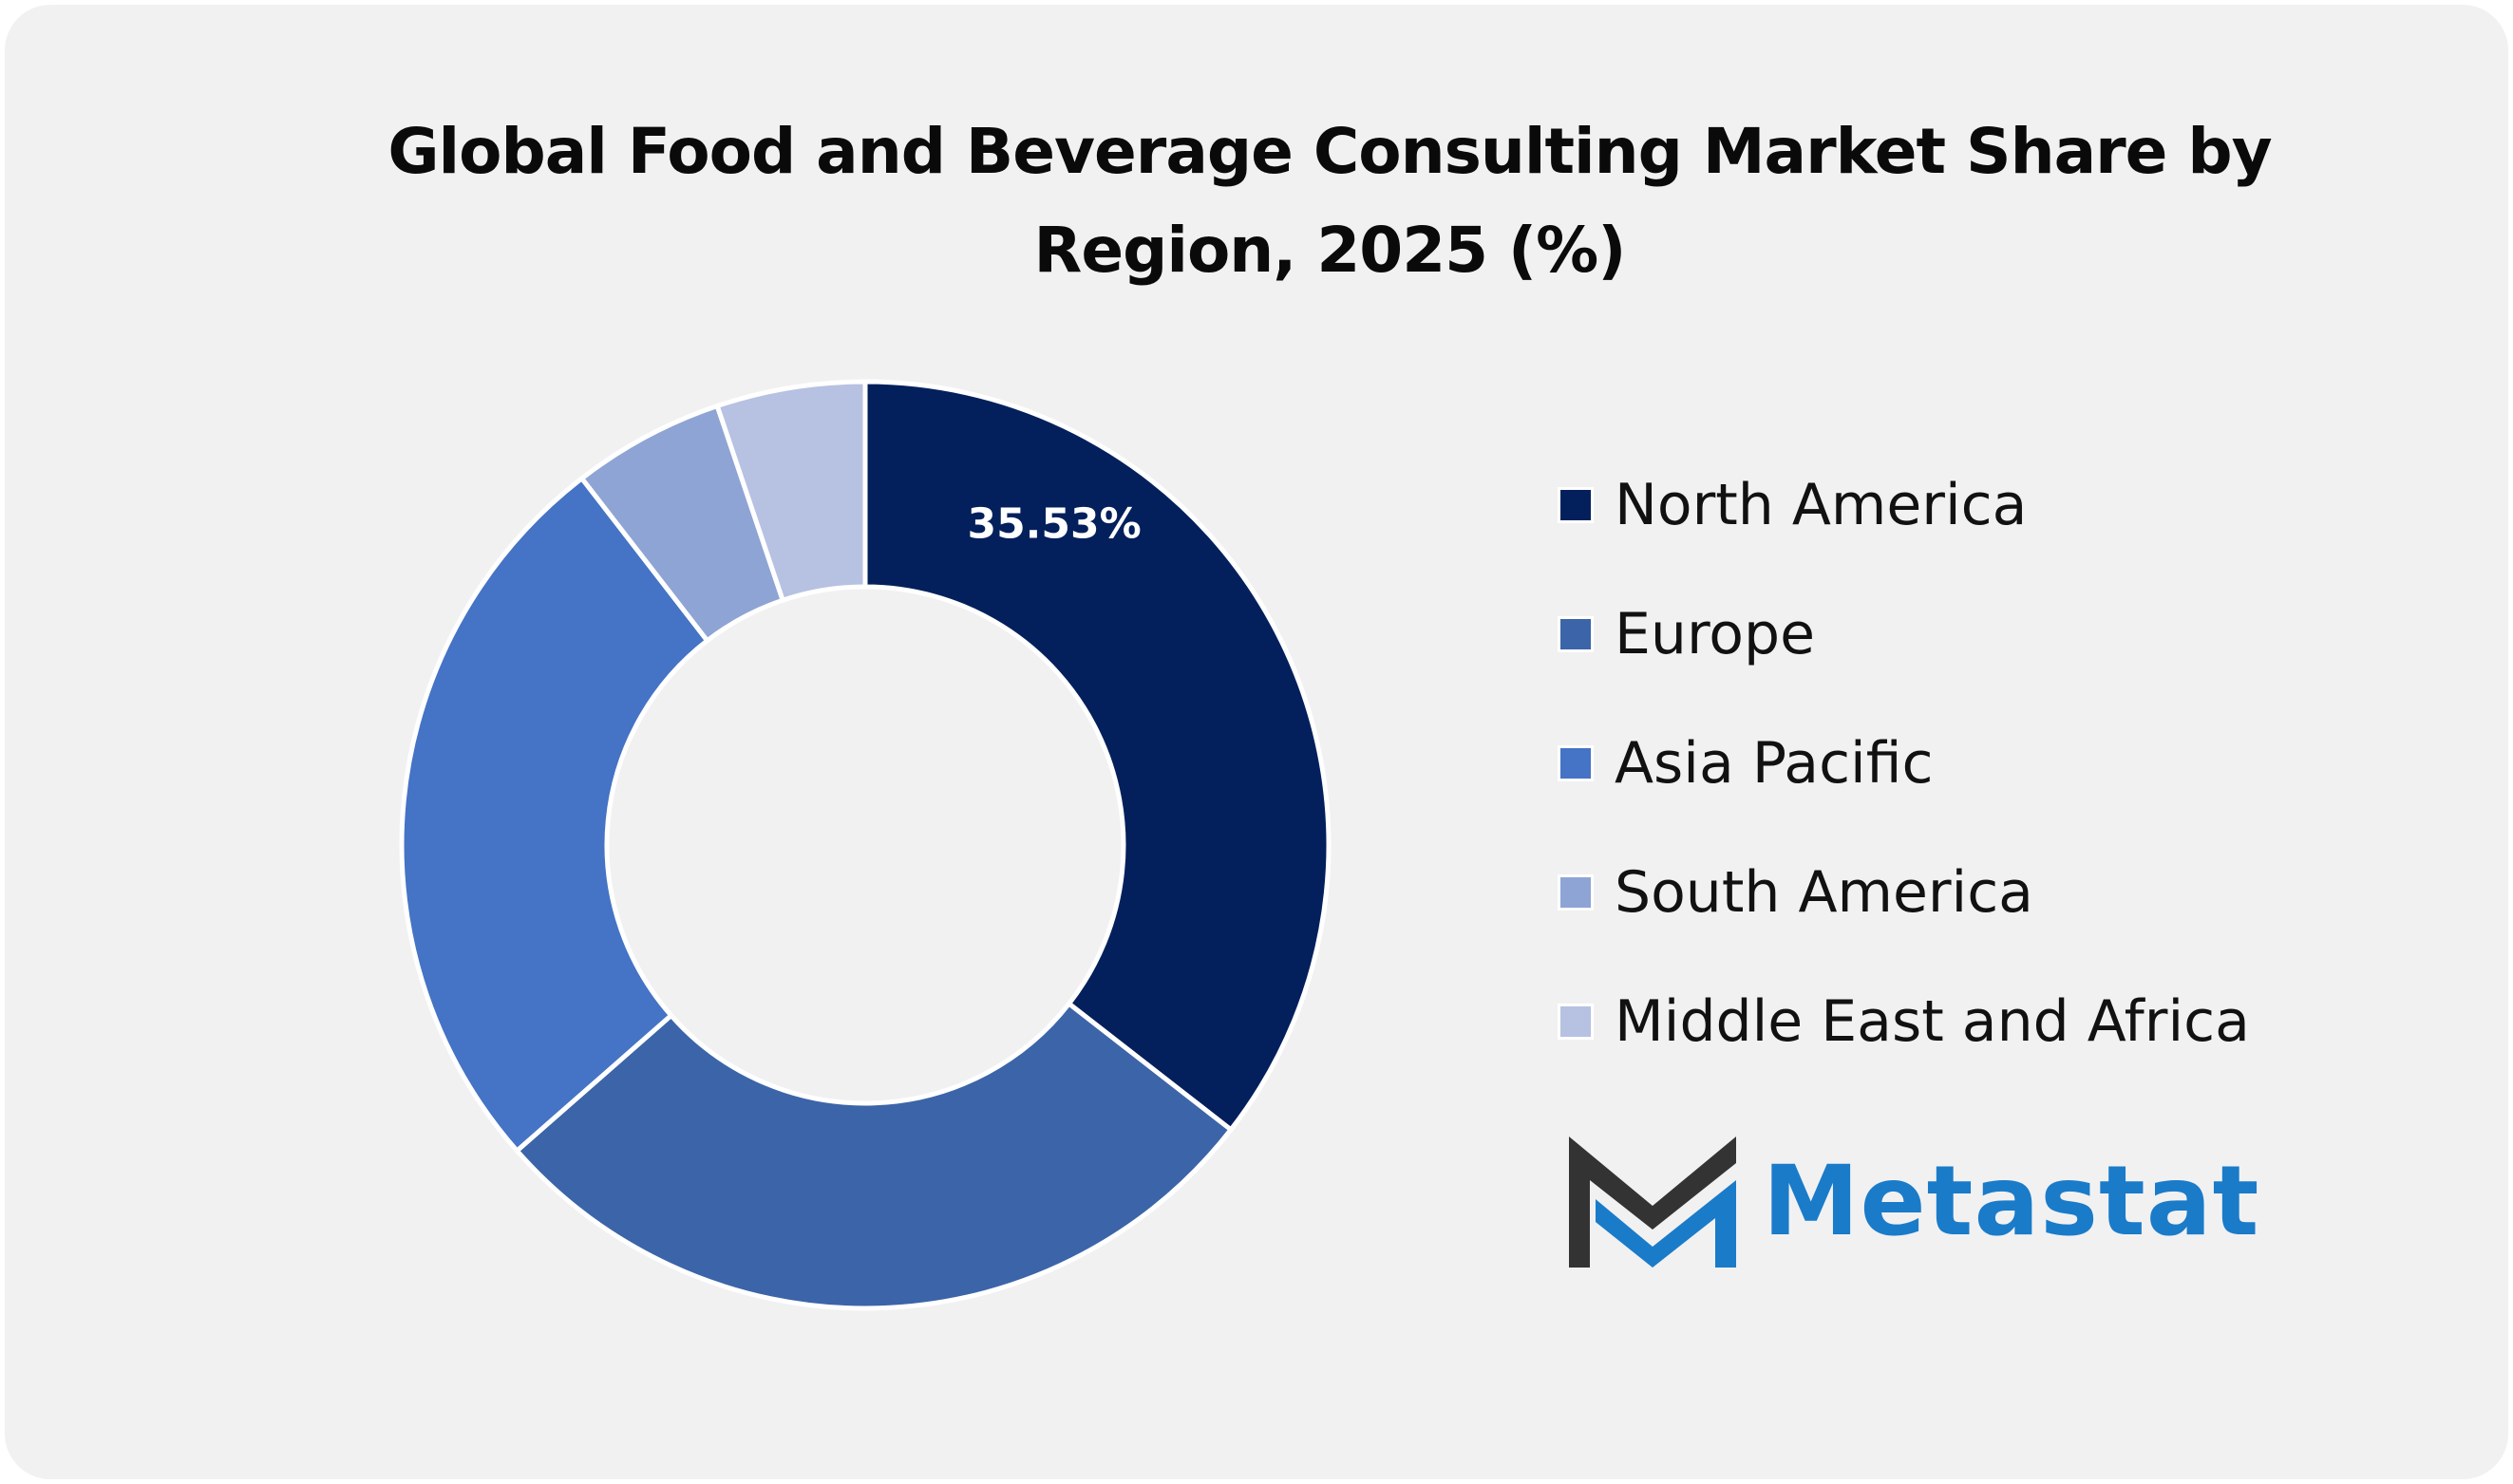 The image size is (2513, 1484). What do you see at coordinates (1904, 634) in the screenshot?
I see `legend-item: Europe` at bounding box center [1904, 634].